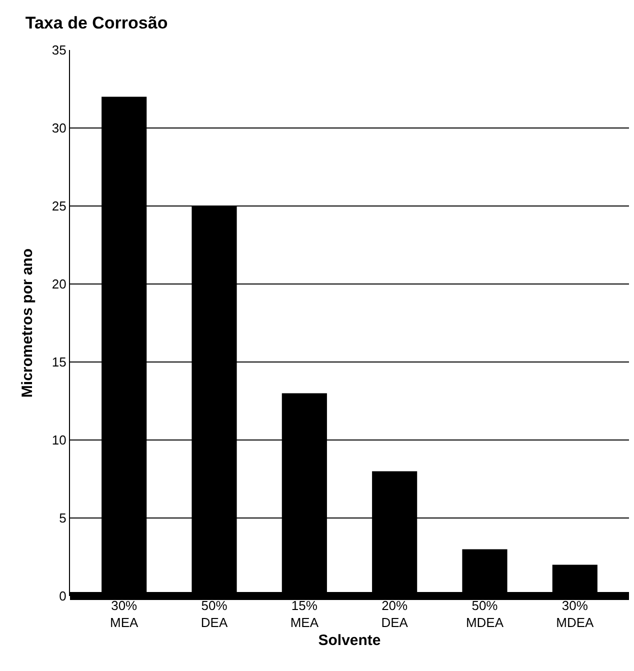 Image resolution: width=634 pixels, height=671 pixels. What do you see at coordinates (27, 323) in the screenshot?
I see `y-axis-title: Micrometros por ano` at bounding box center [27, 323].